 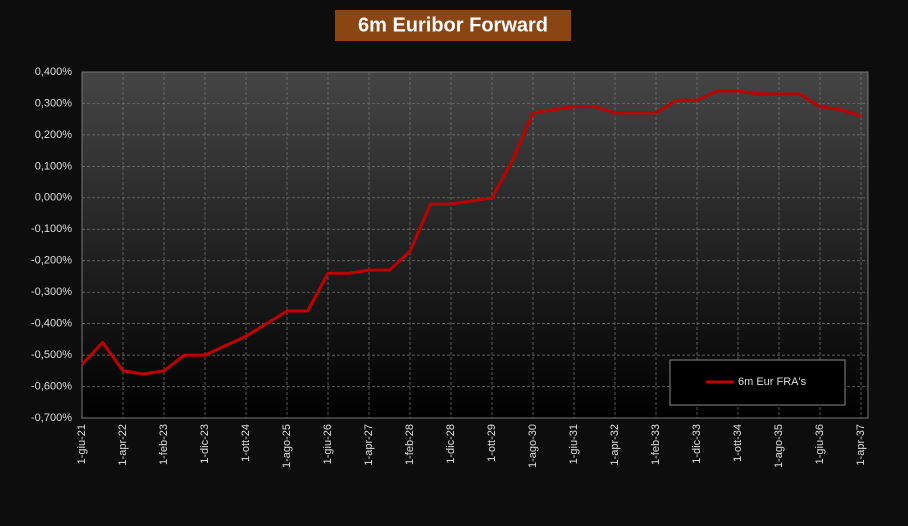 What do you see at coordinates (656, 444) in the screenshot?
I see `x-tick-label: 1-feb-33` at bounding box center [656, 444].